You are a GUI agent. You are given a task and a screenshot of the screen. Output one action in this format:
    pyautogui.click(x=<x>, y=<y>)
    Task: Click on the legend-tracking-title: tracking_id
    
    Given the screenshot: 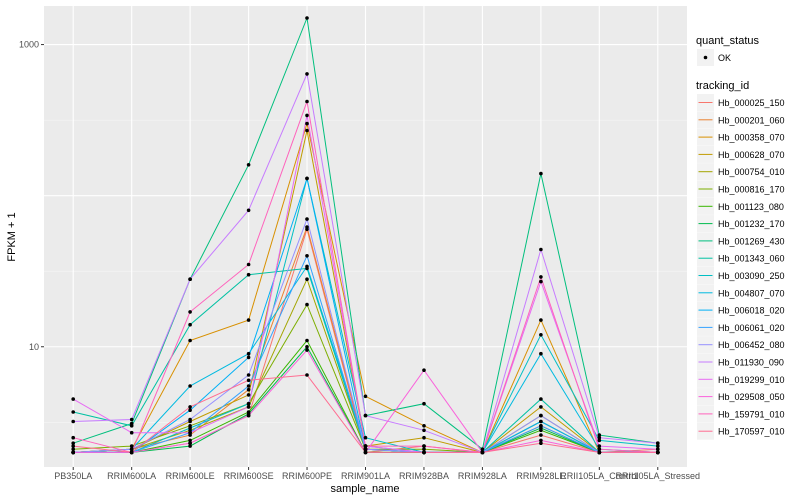 What is the action you would take?
    pyautogui.click(x=722, y=86)
    